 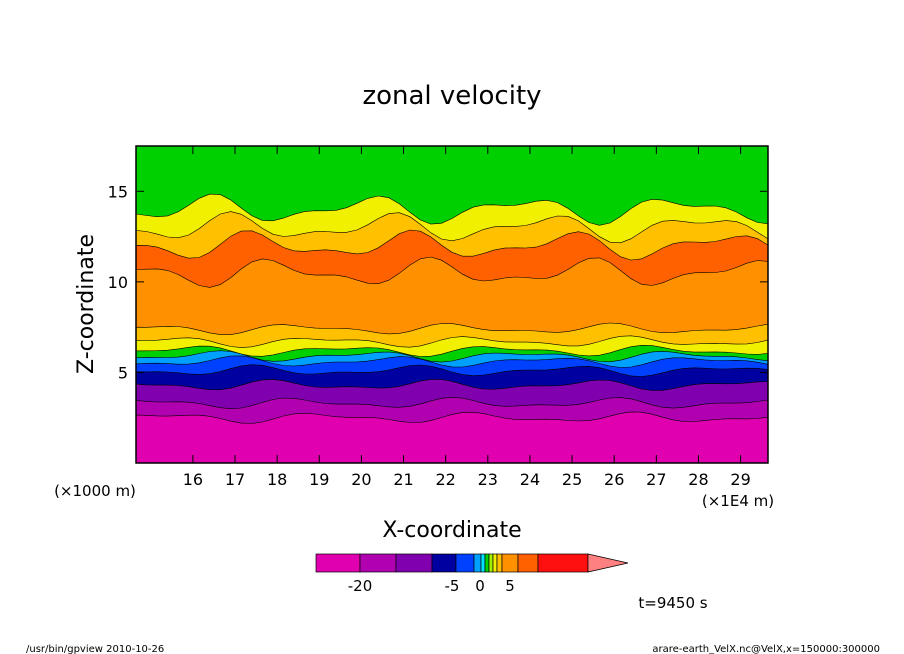 What do you see at coordinates (608, 563) in the screenshot?
I see `colorbar-extend-arrow` at bounding box center [608, 563].